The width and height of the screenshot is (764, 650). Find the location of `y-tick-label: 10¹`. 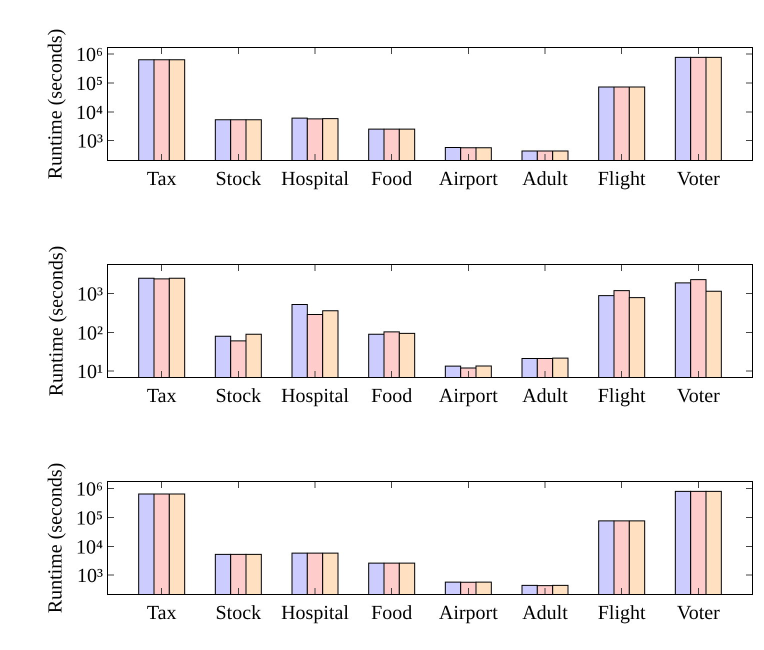

y-tick-label: 10¹ is located at coordinates (90, 372).